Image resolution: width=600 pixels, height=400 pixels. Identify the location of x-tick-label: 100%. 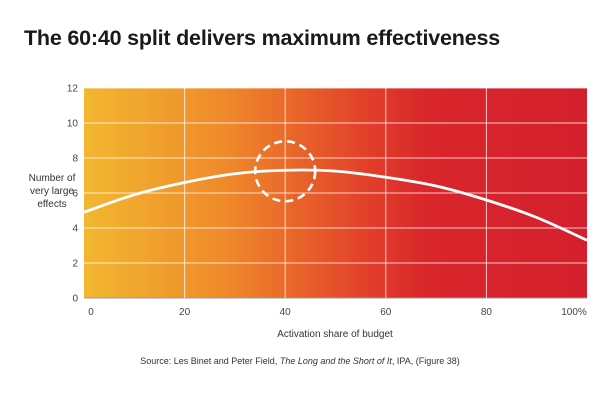
(574, 312).